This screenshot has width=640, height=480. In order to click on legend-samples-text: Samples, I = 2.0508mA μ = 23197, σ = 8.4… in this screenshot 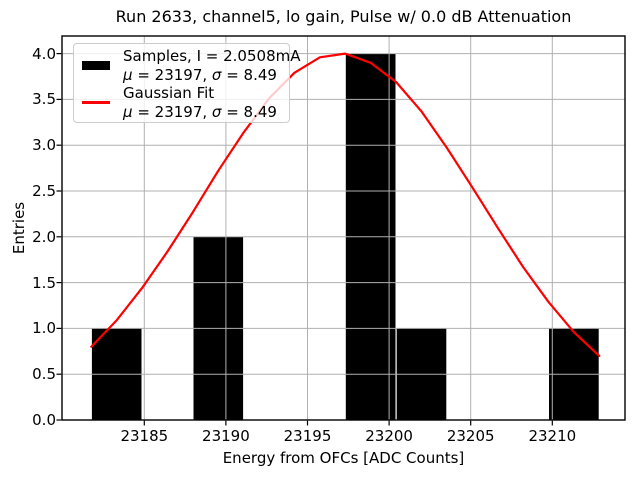, I will do `click(211, 65)`.